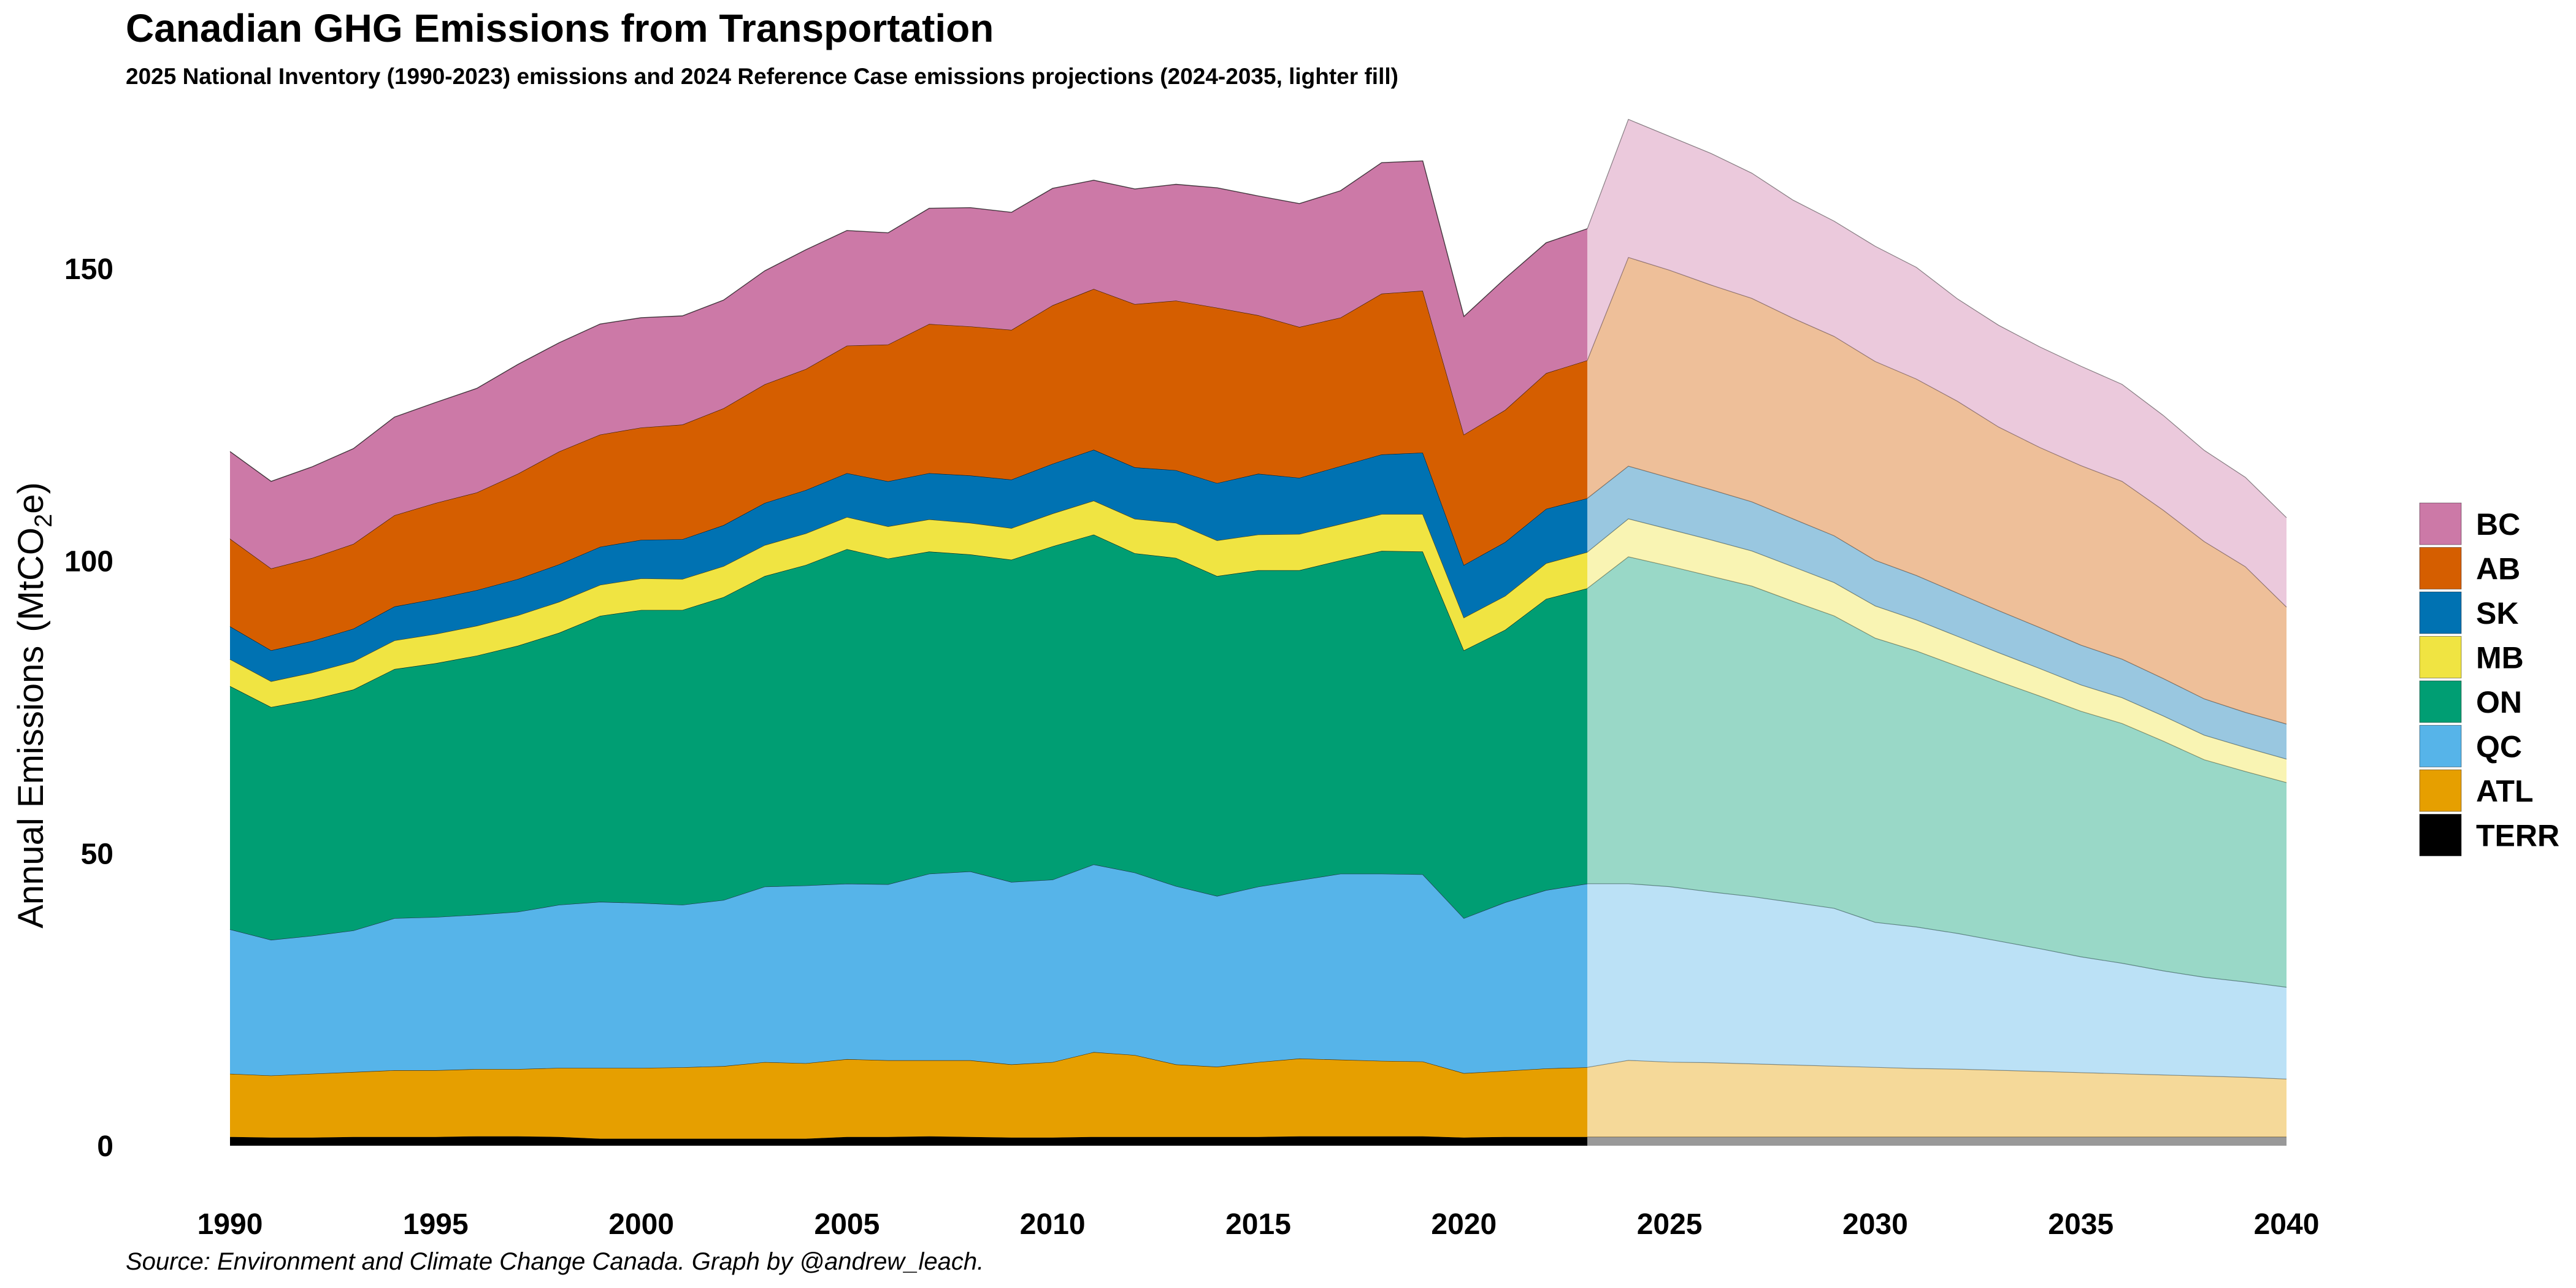 The image size is (2576, 1288). What do you see at coordinates (1875, 1224) in the screenshot?
I see `x-tick-label-2030: 2030` at bounding box center [1875, 1224].